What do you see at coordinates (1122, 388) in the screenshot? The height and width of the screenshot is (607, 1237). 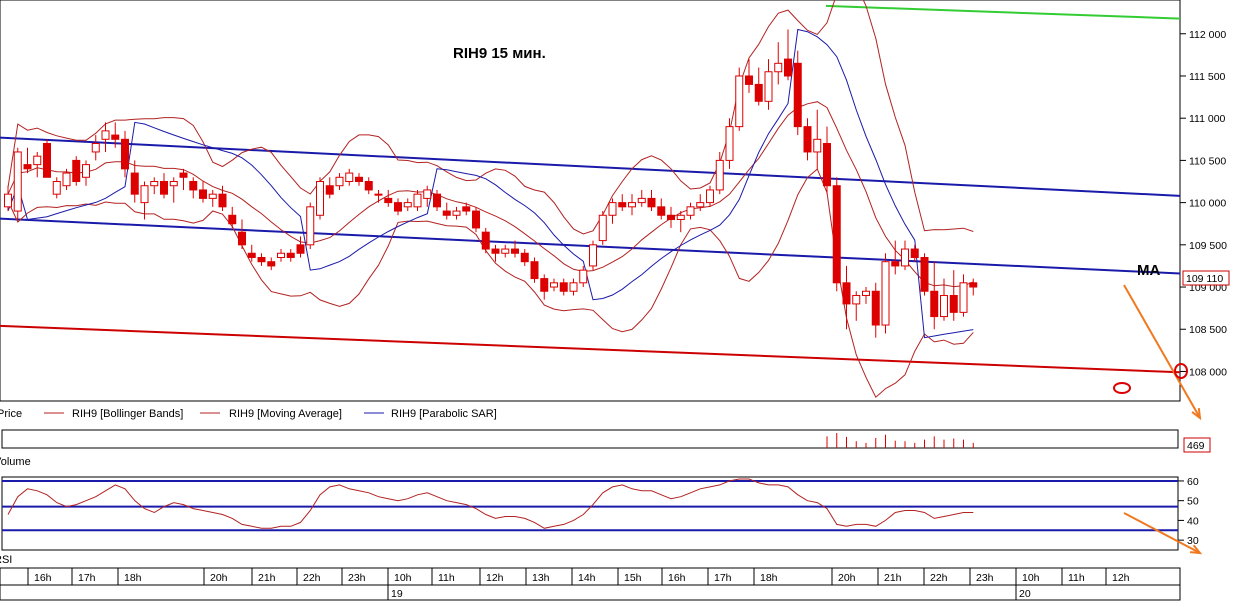 I see `target-ellipse` at bounding box center [1122, 388].